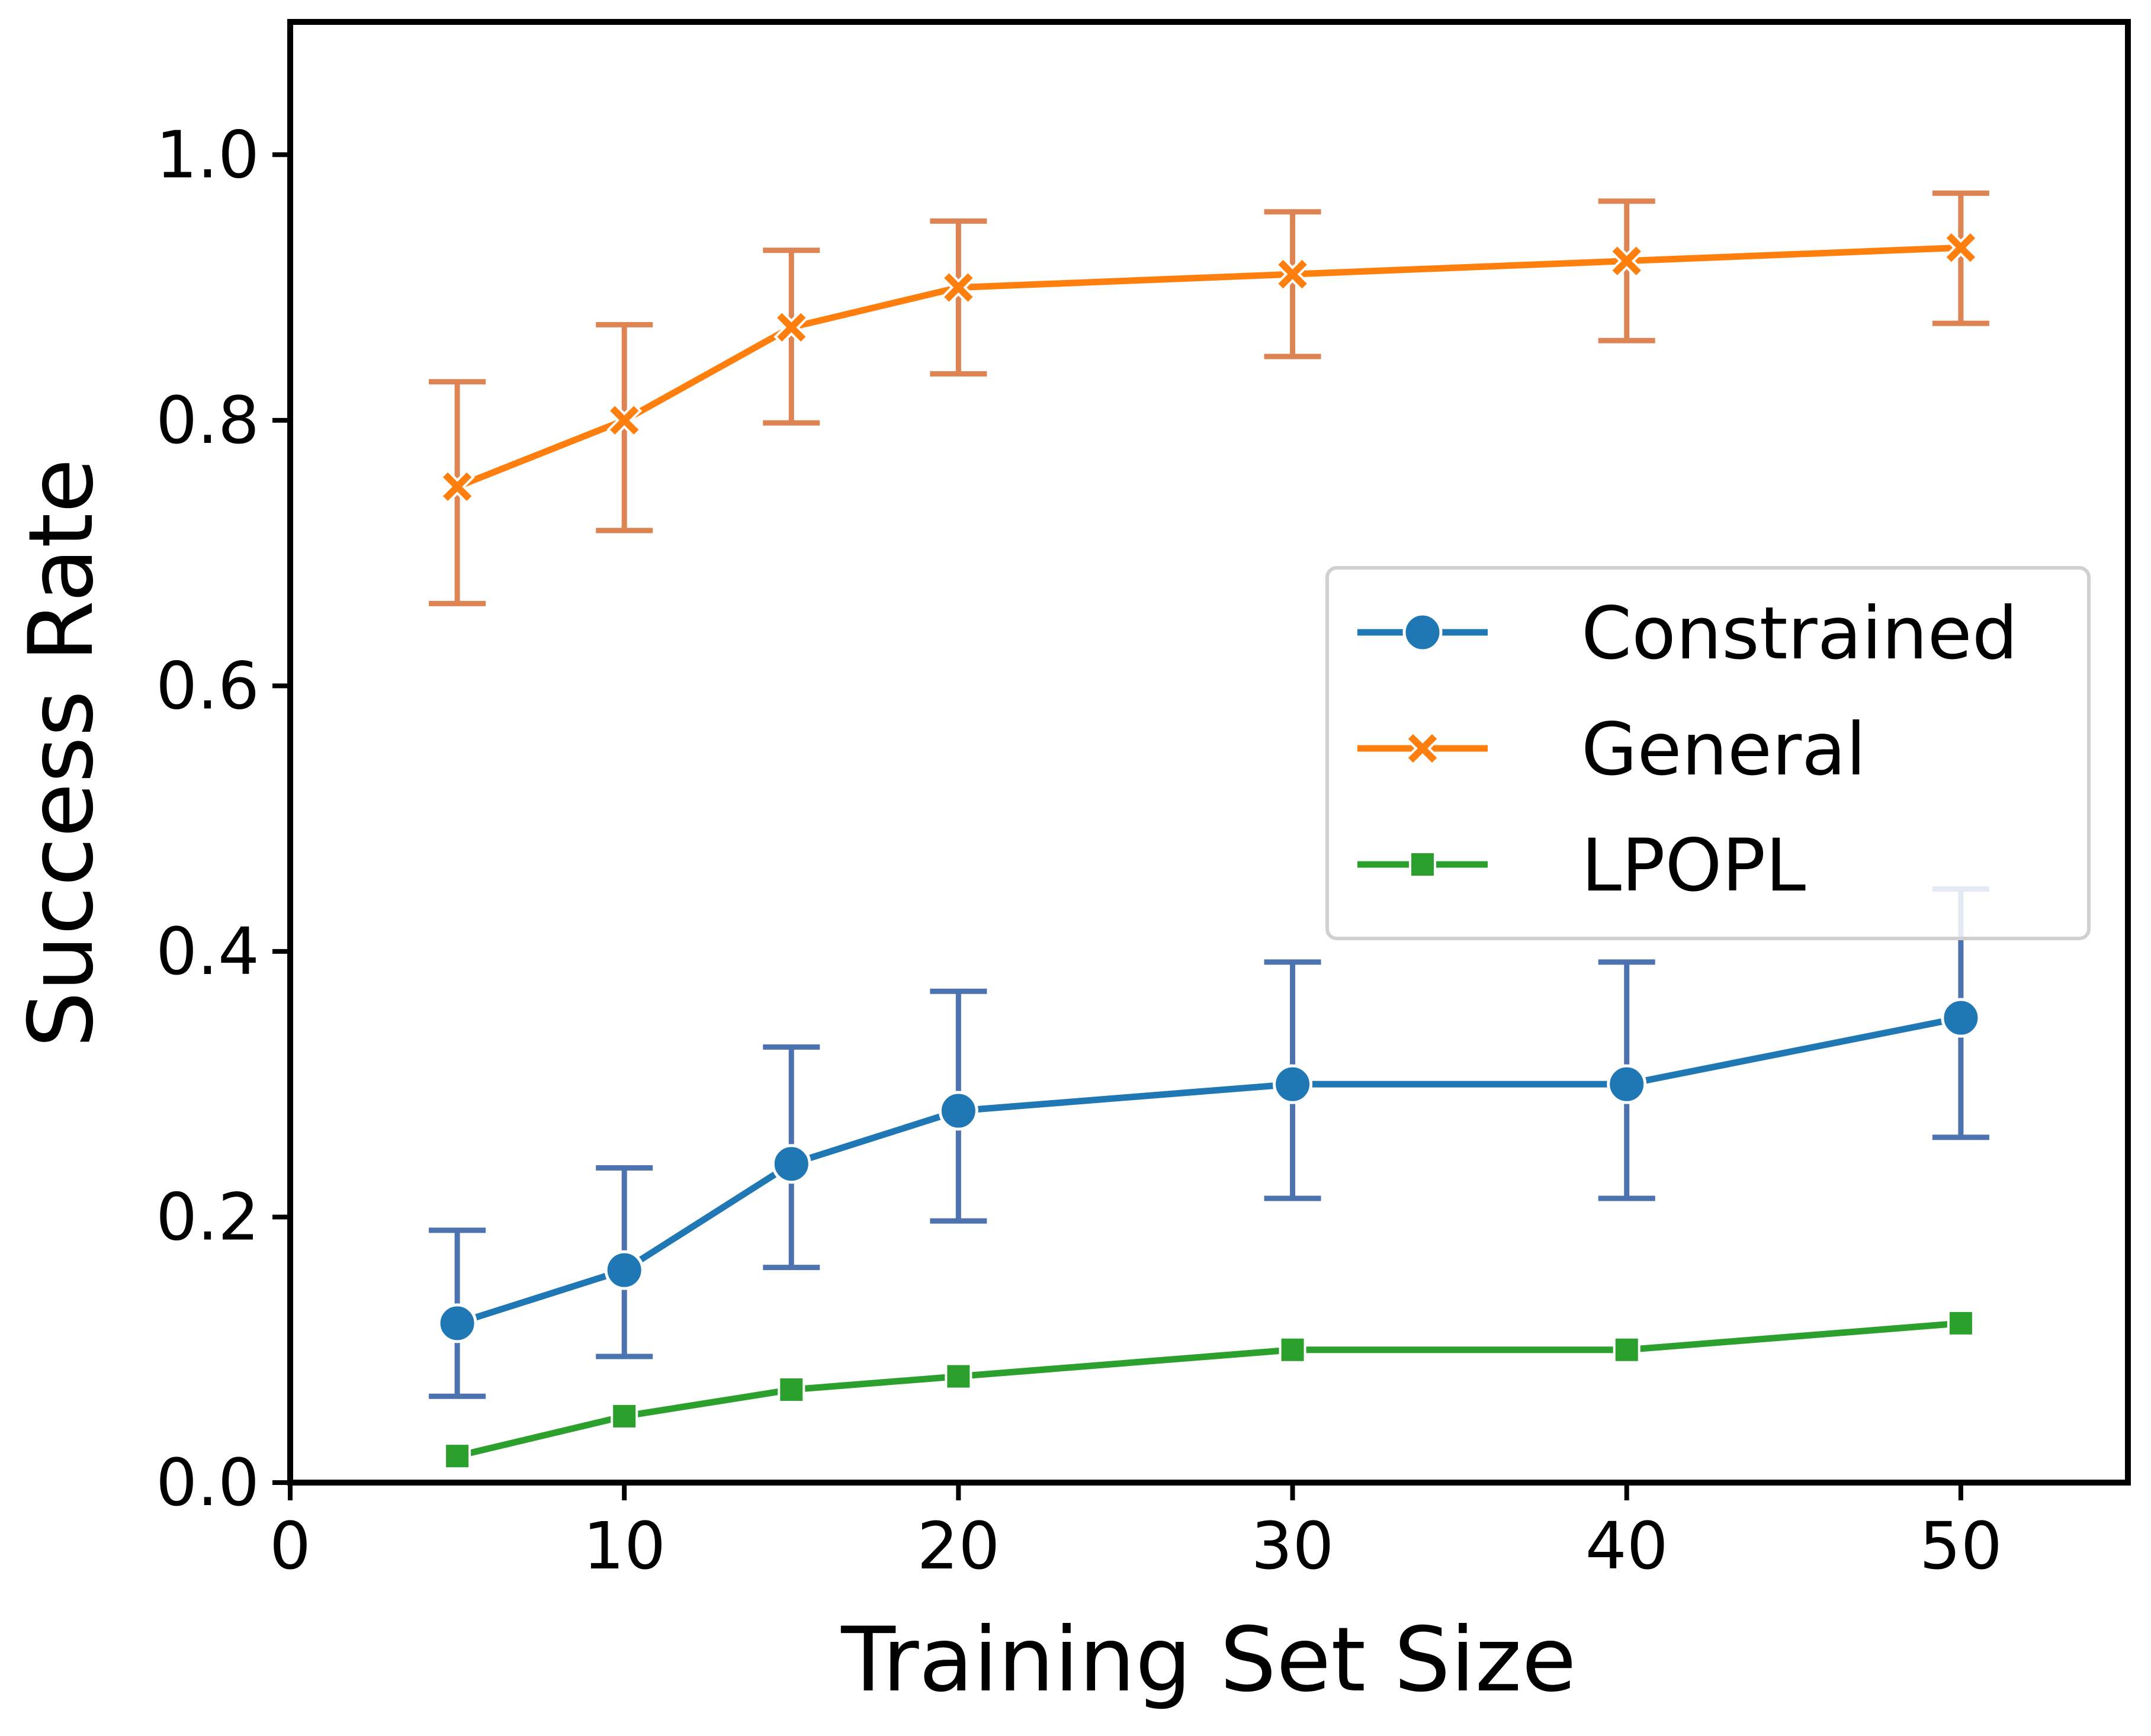 The width and height of the screenshot is (2151, 1736). Describe the element at coordinates (61, 753) in the screenshot. I see `y-axis-label: Success Rate` at that location.